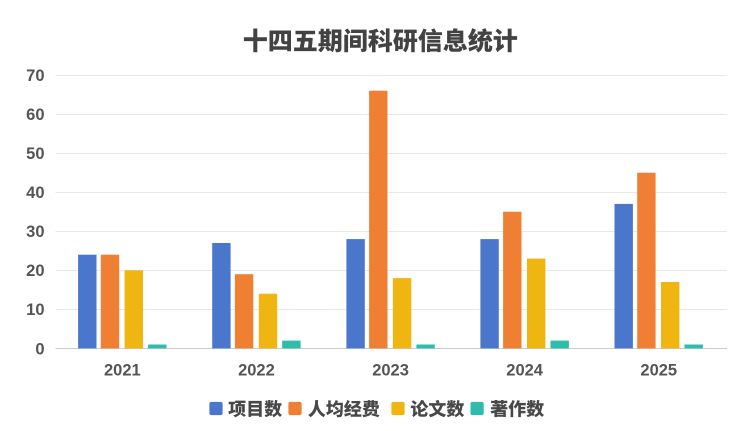 This screenshot has width=747, height=431. What do you see at coordinates (35, 154) in the screenshot?
I see `svg-text: 50` at bounding box center [35, 154].